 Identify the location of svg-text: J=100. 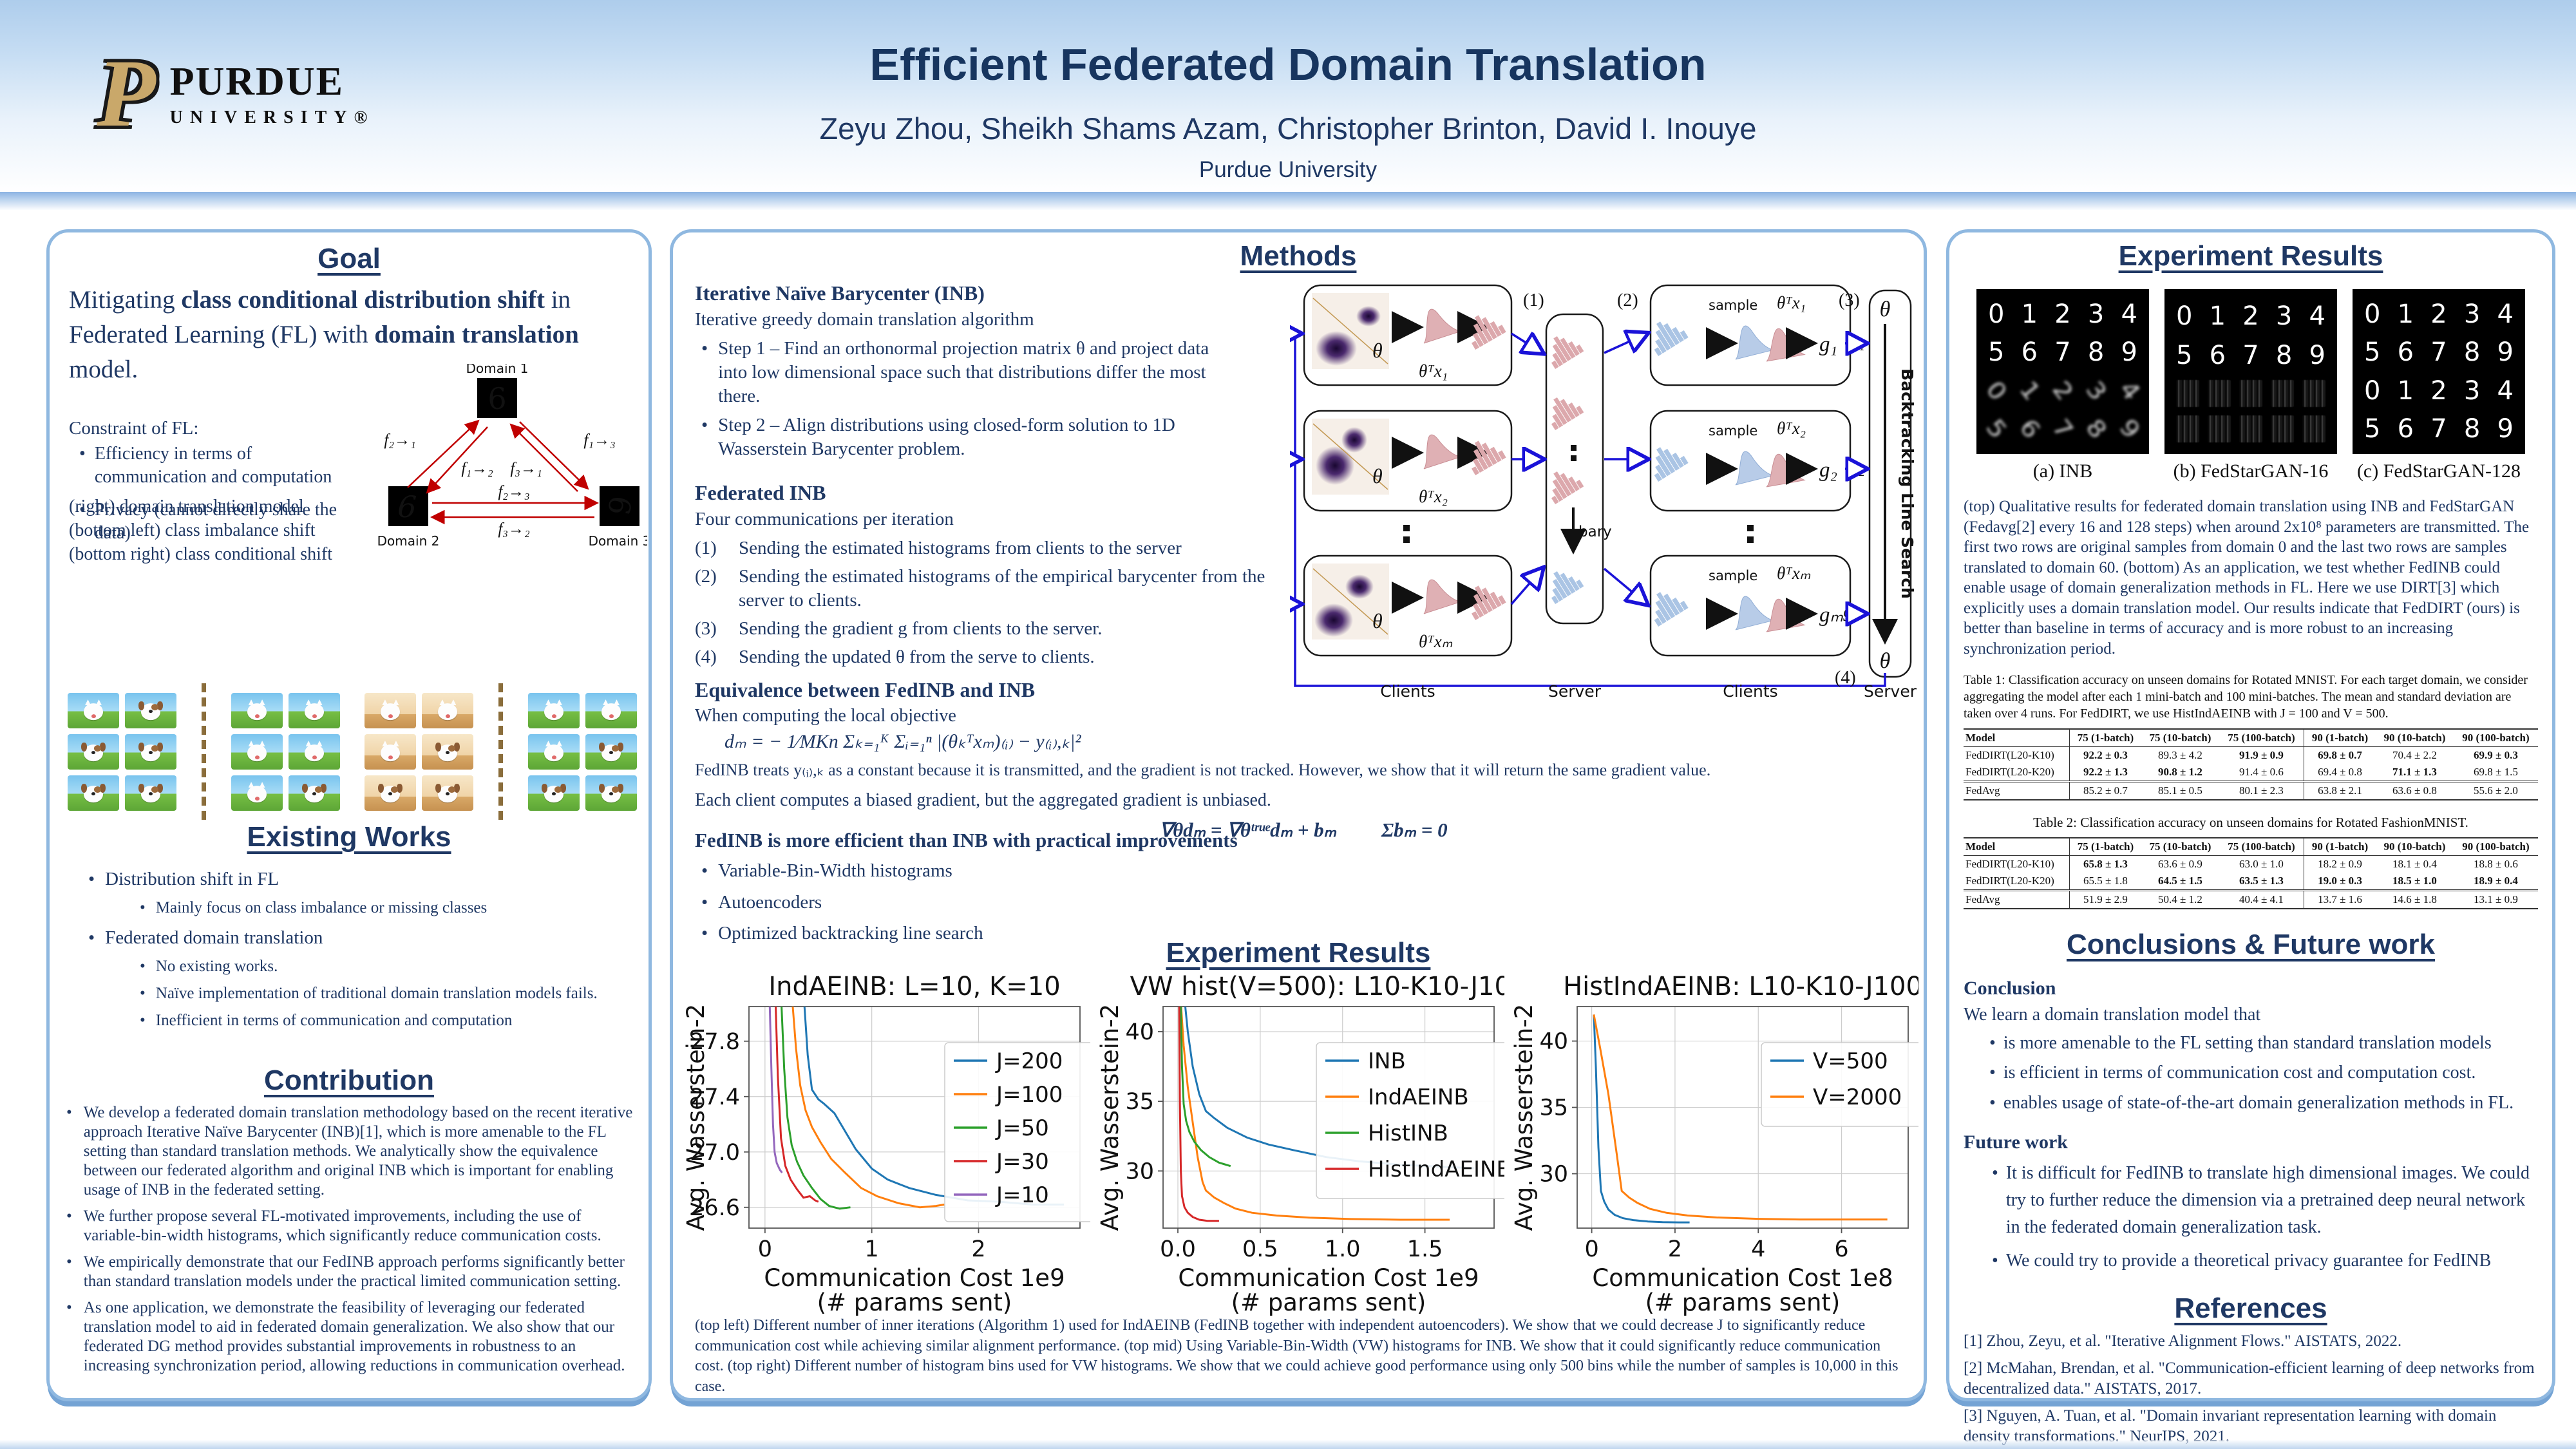
(1029, 1095).